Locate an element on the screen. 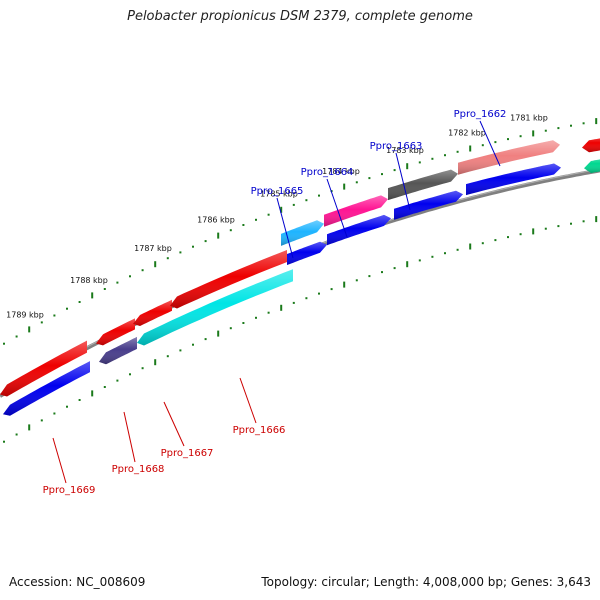 This screenshot has width=600, height=600. kbp-label: 1782 kbp is located at coordinates (467, 132).